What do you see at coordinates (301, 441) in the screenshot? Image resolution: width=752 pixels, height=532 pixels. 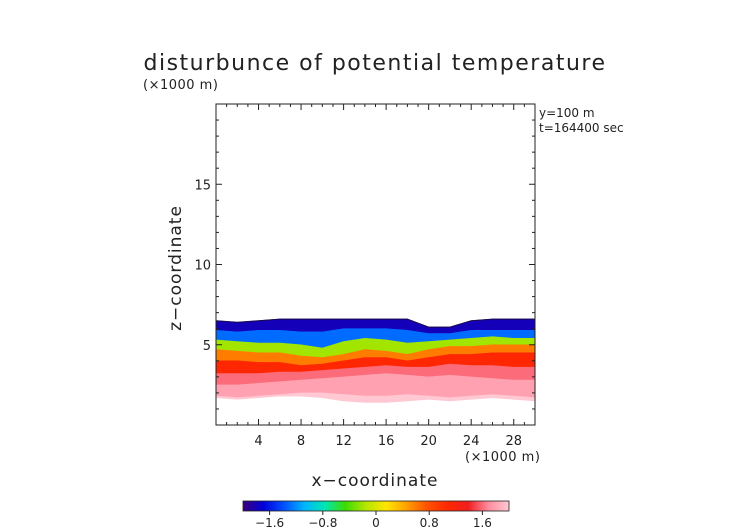 I see `x-tick-label: 8` at bounding box center [301, 441].